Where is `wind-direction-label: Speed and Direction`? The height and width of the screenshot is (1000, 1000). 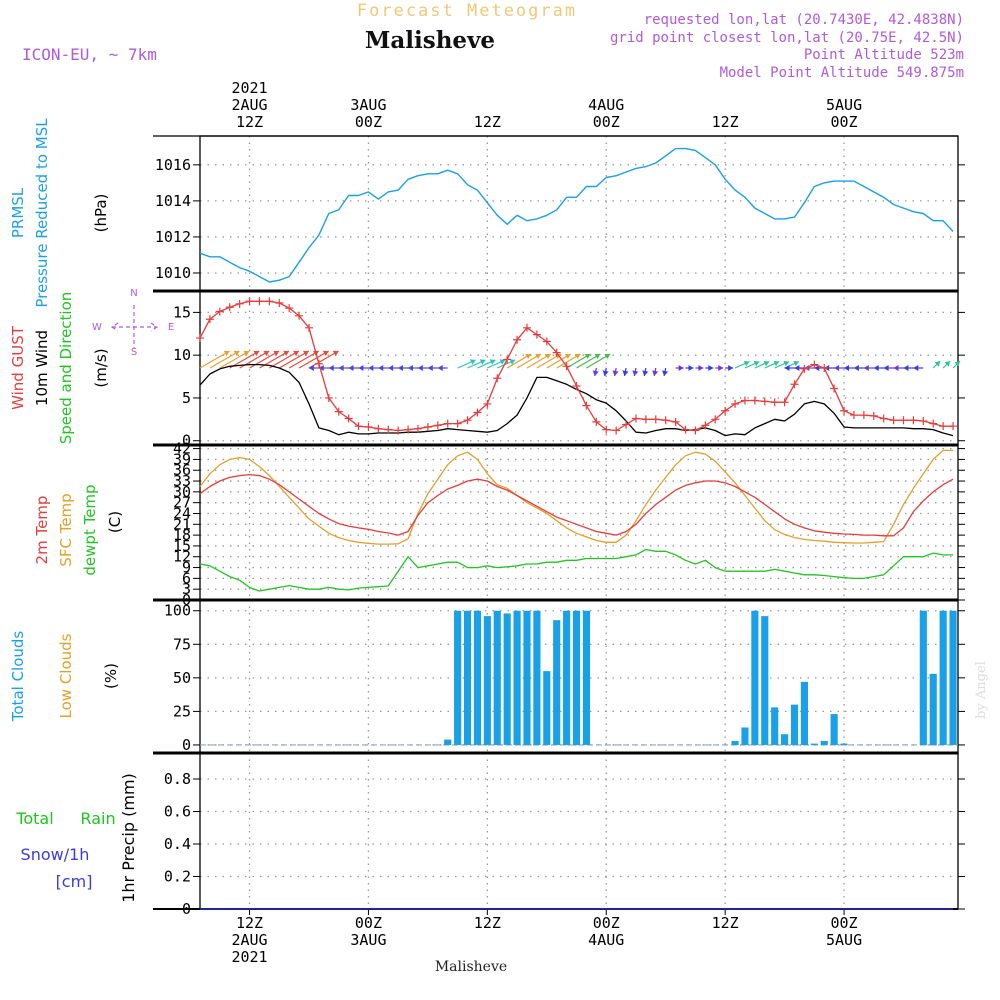
wind-direction-label: Speed and Direction is located at coordinates (66, 368).